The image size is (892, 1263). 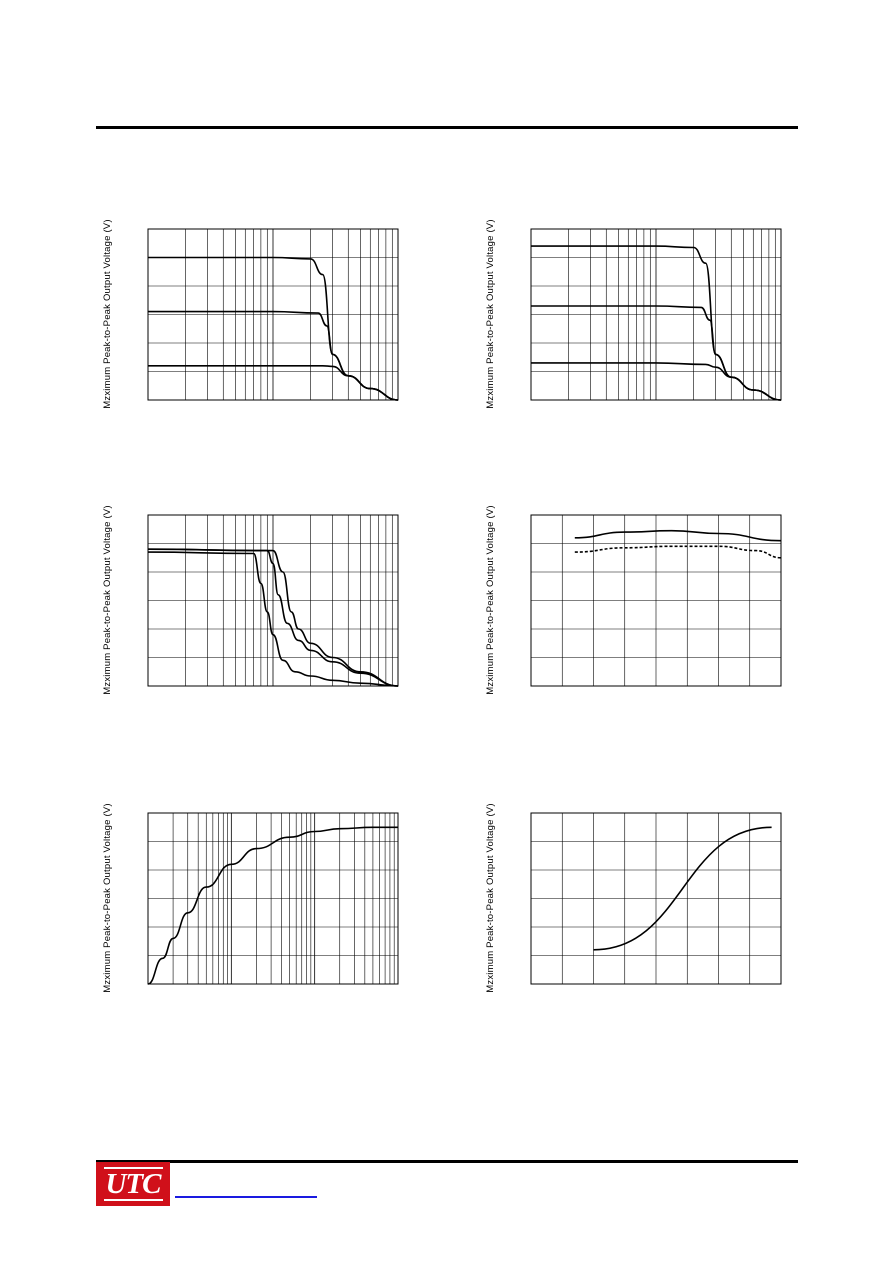 What do you see at coordinates (107, 898) in the screenshot?
I see `chart-5-ylabel: Mzximum Peak-to-Peak Output Voltage (V)` at bounding box center [107, 898].